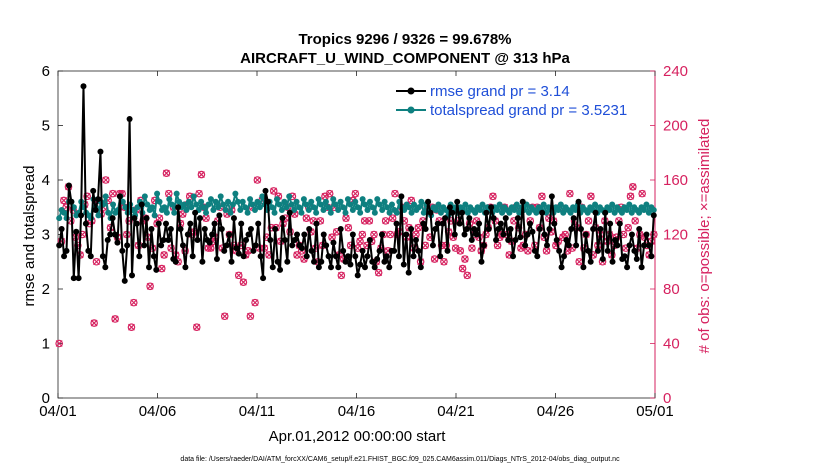  What do you see at coordinates (456, 411) in the screenshot?
I see `x-tick-label: 04/21` at bounding box center [456, 411].